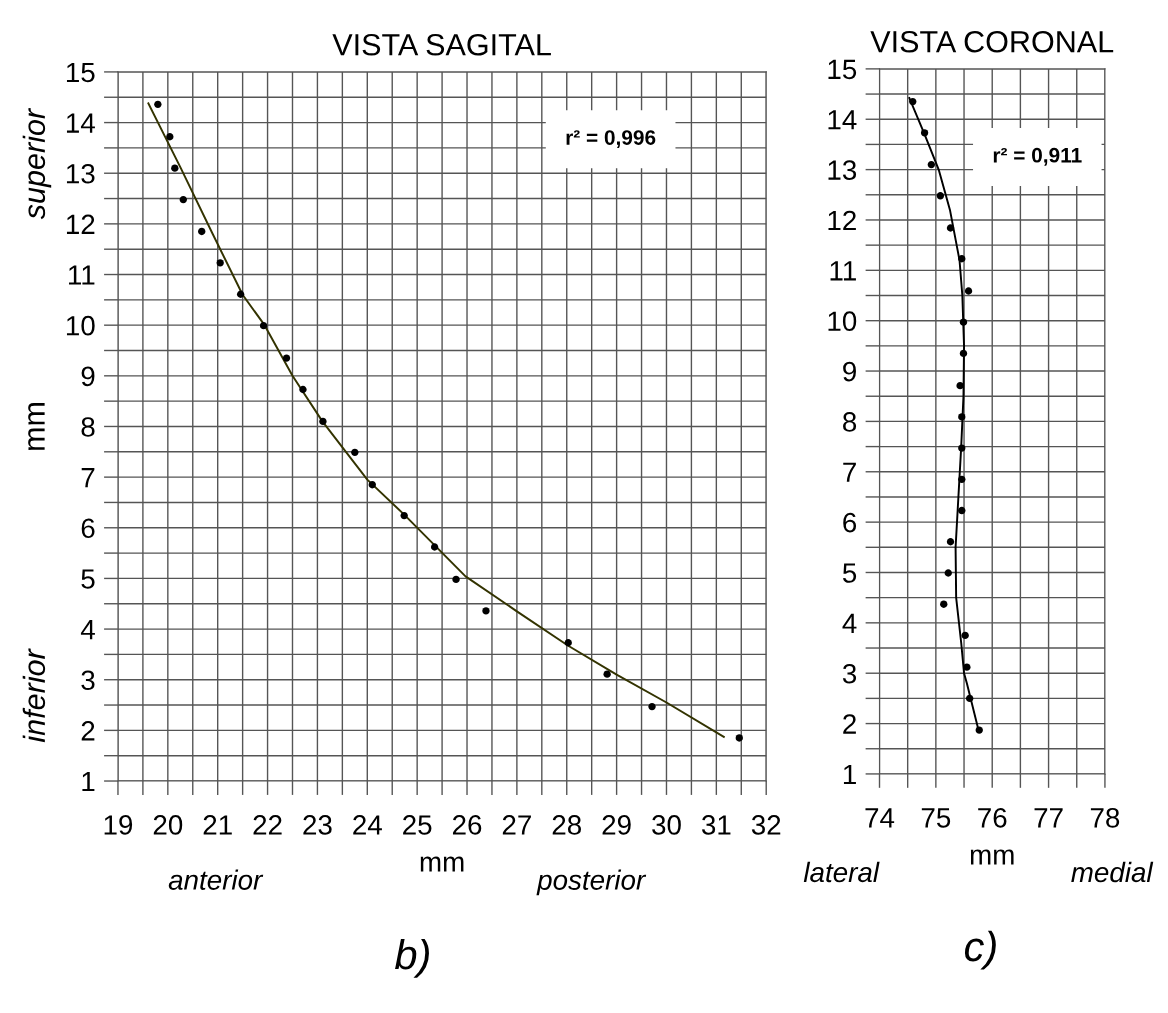  What do you see at coordinates (1112, 872) in the screenshot?
I see `text: medial` at bounding box center [1112, 872].